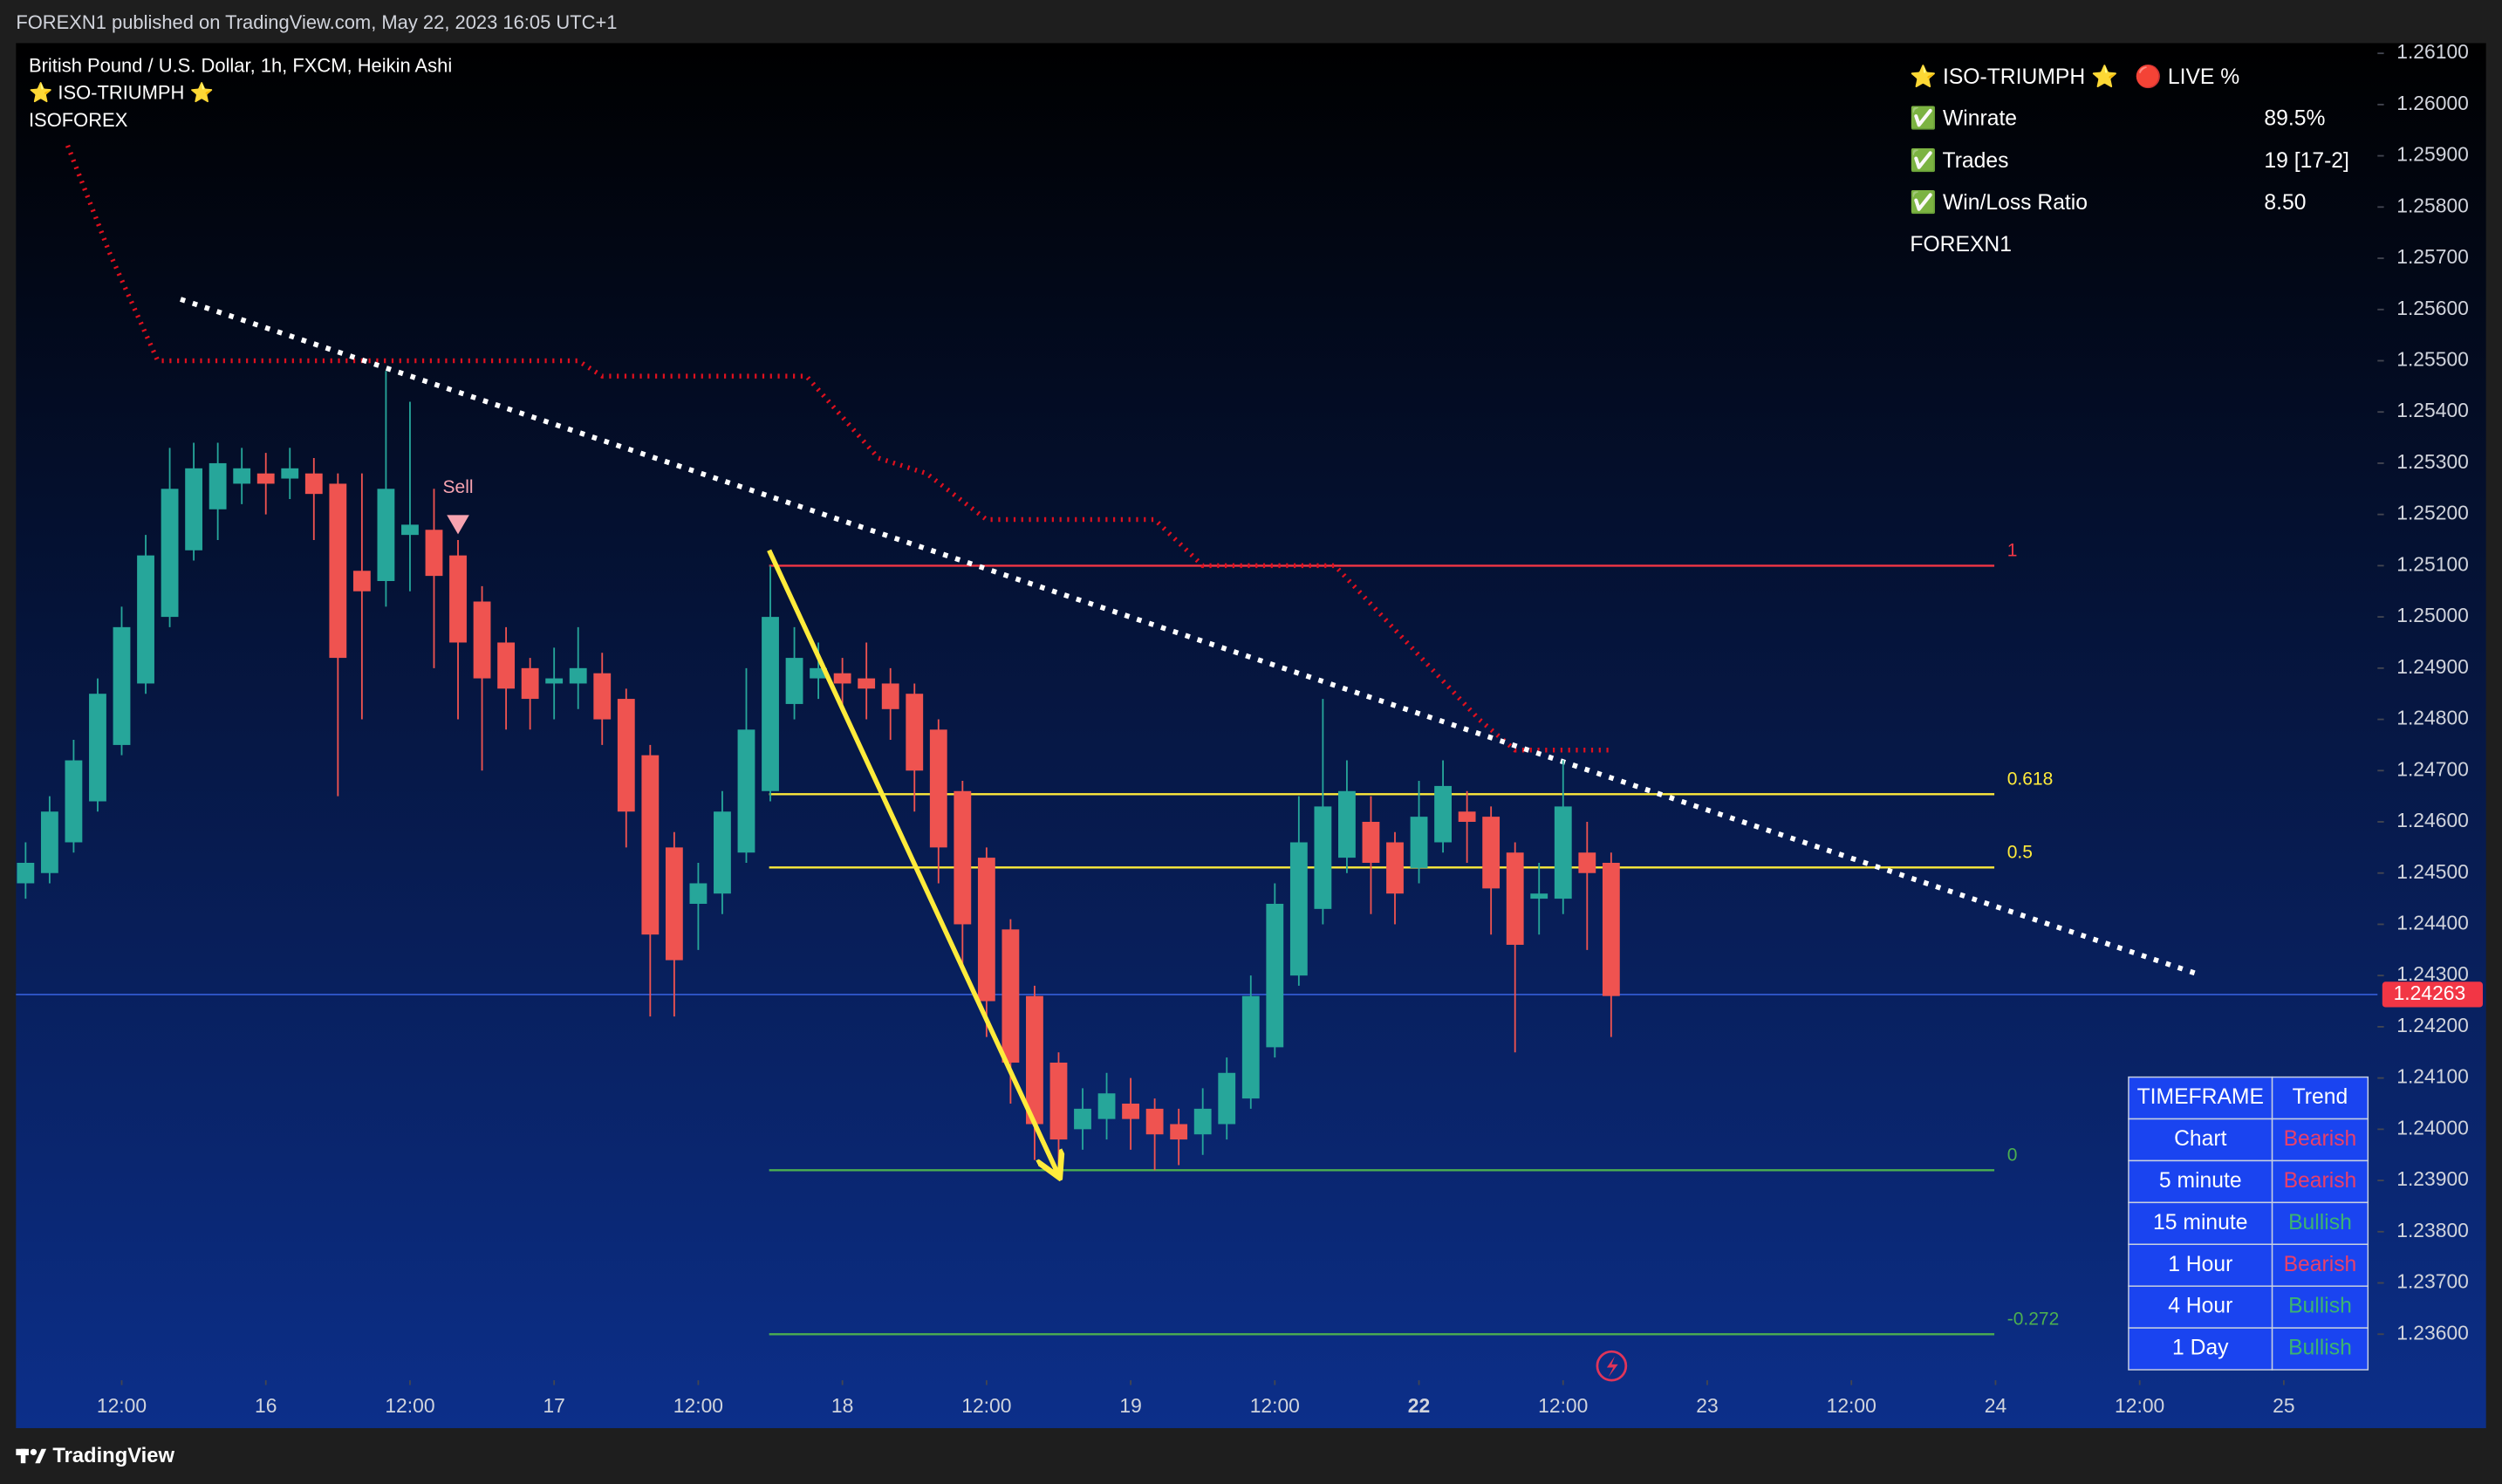 This screenshot has width=2502, height=1484. Describe the element at coordinates (2200, 1139) in the screenshot. I see `table-cell-text: Chart` at that location.